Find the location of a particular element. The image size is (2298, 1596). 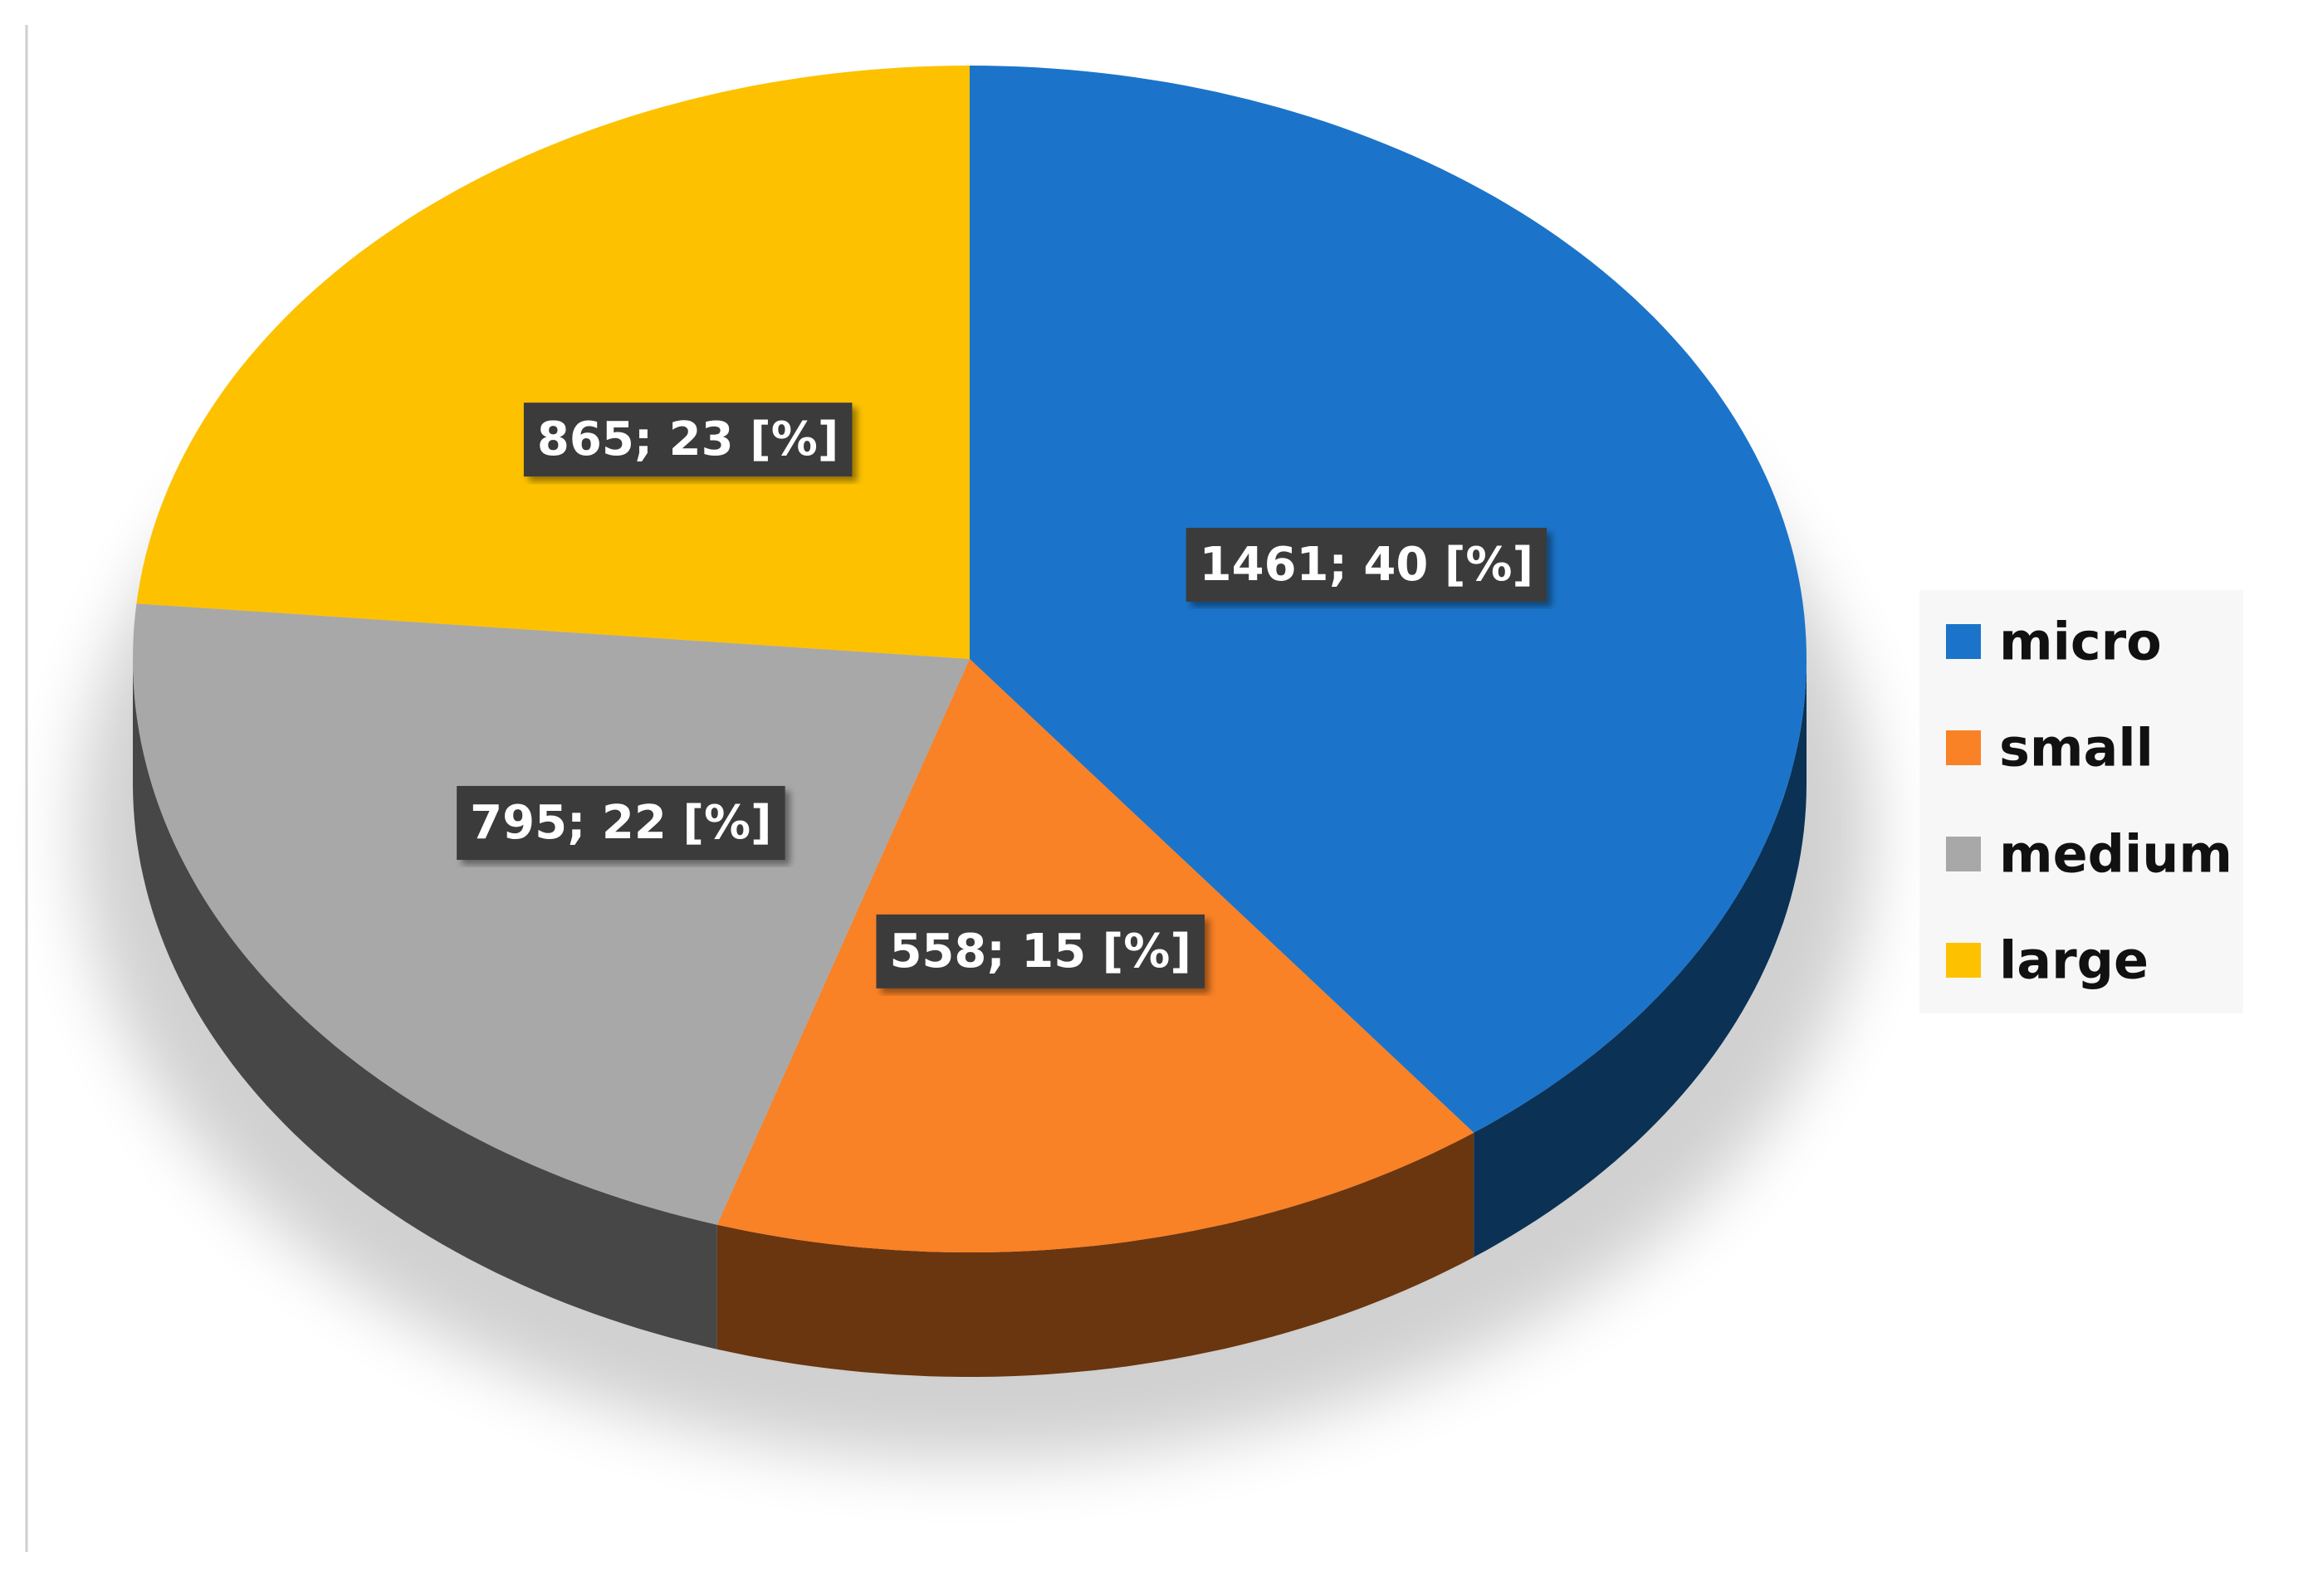

data-label-text: 558; 15 [%] is located at coordinates (1040, 952).